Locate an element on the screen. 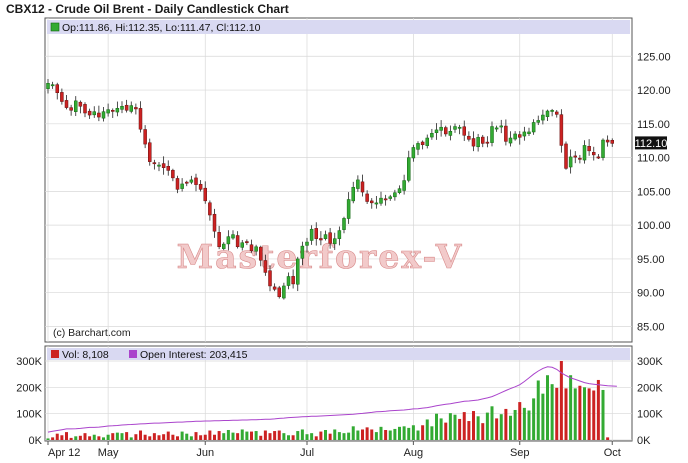  last-value-box is located at coordinates (651, 143).